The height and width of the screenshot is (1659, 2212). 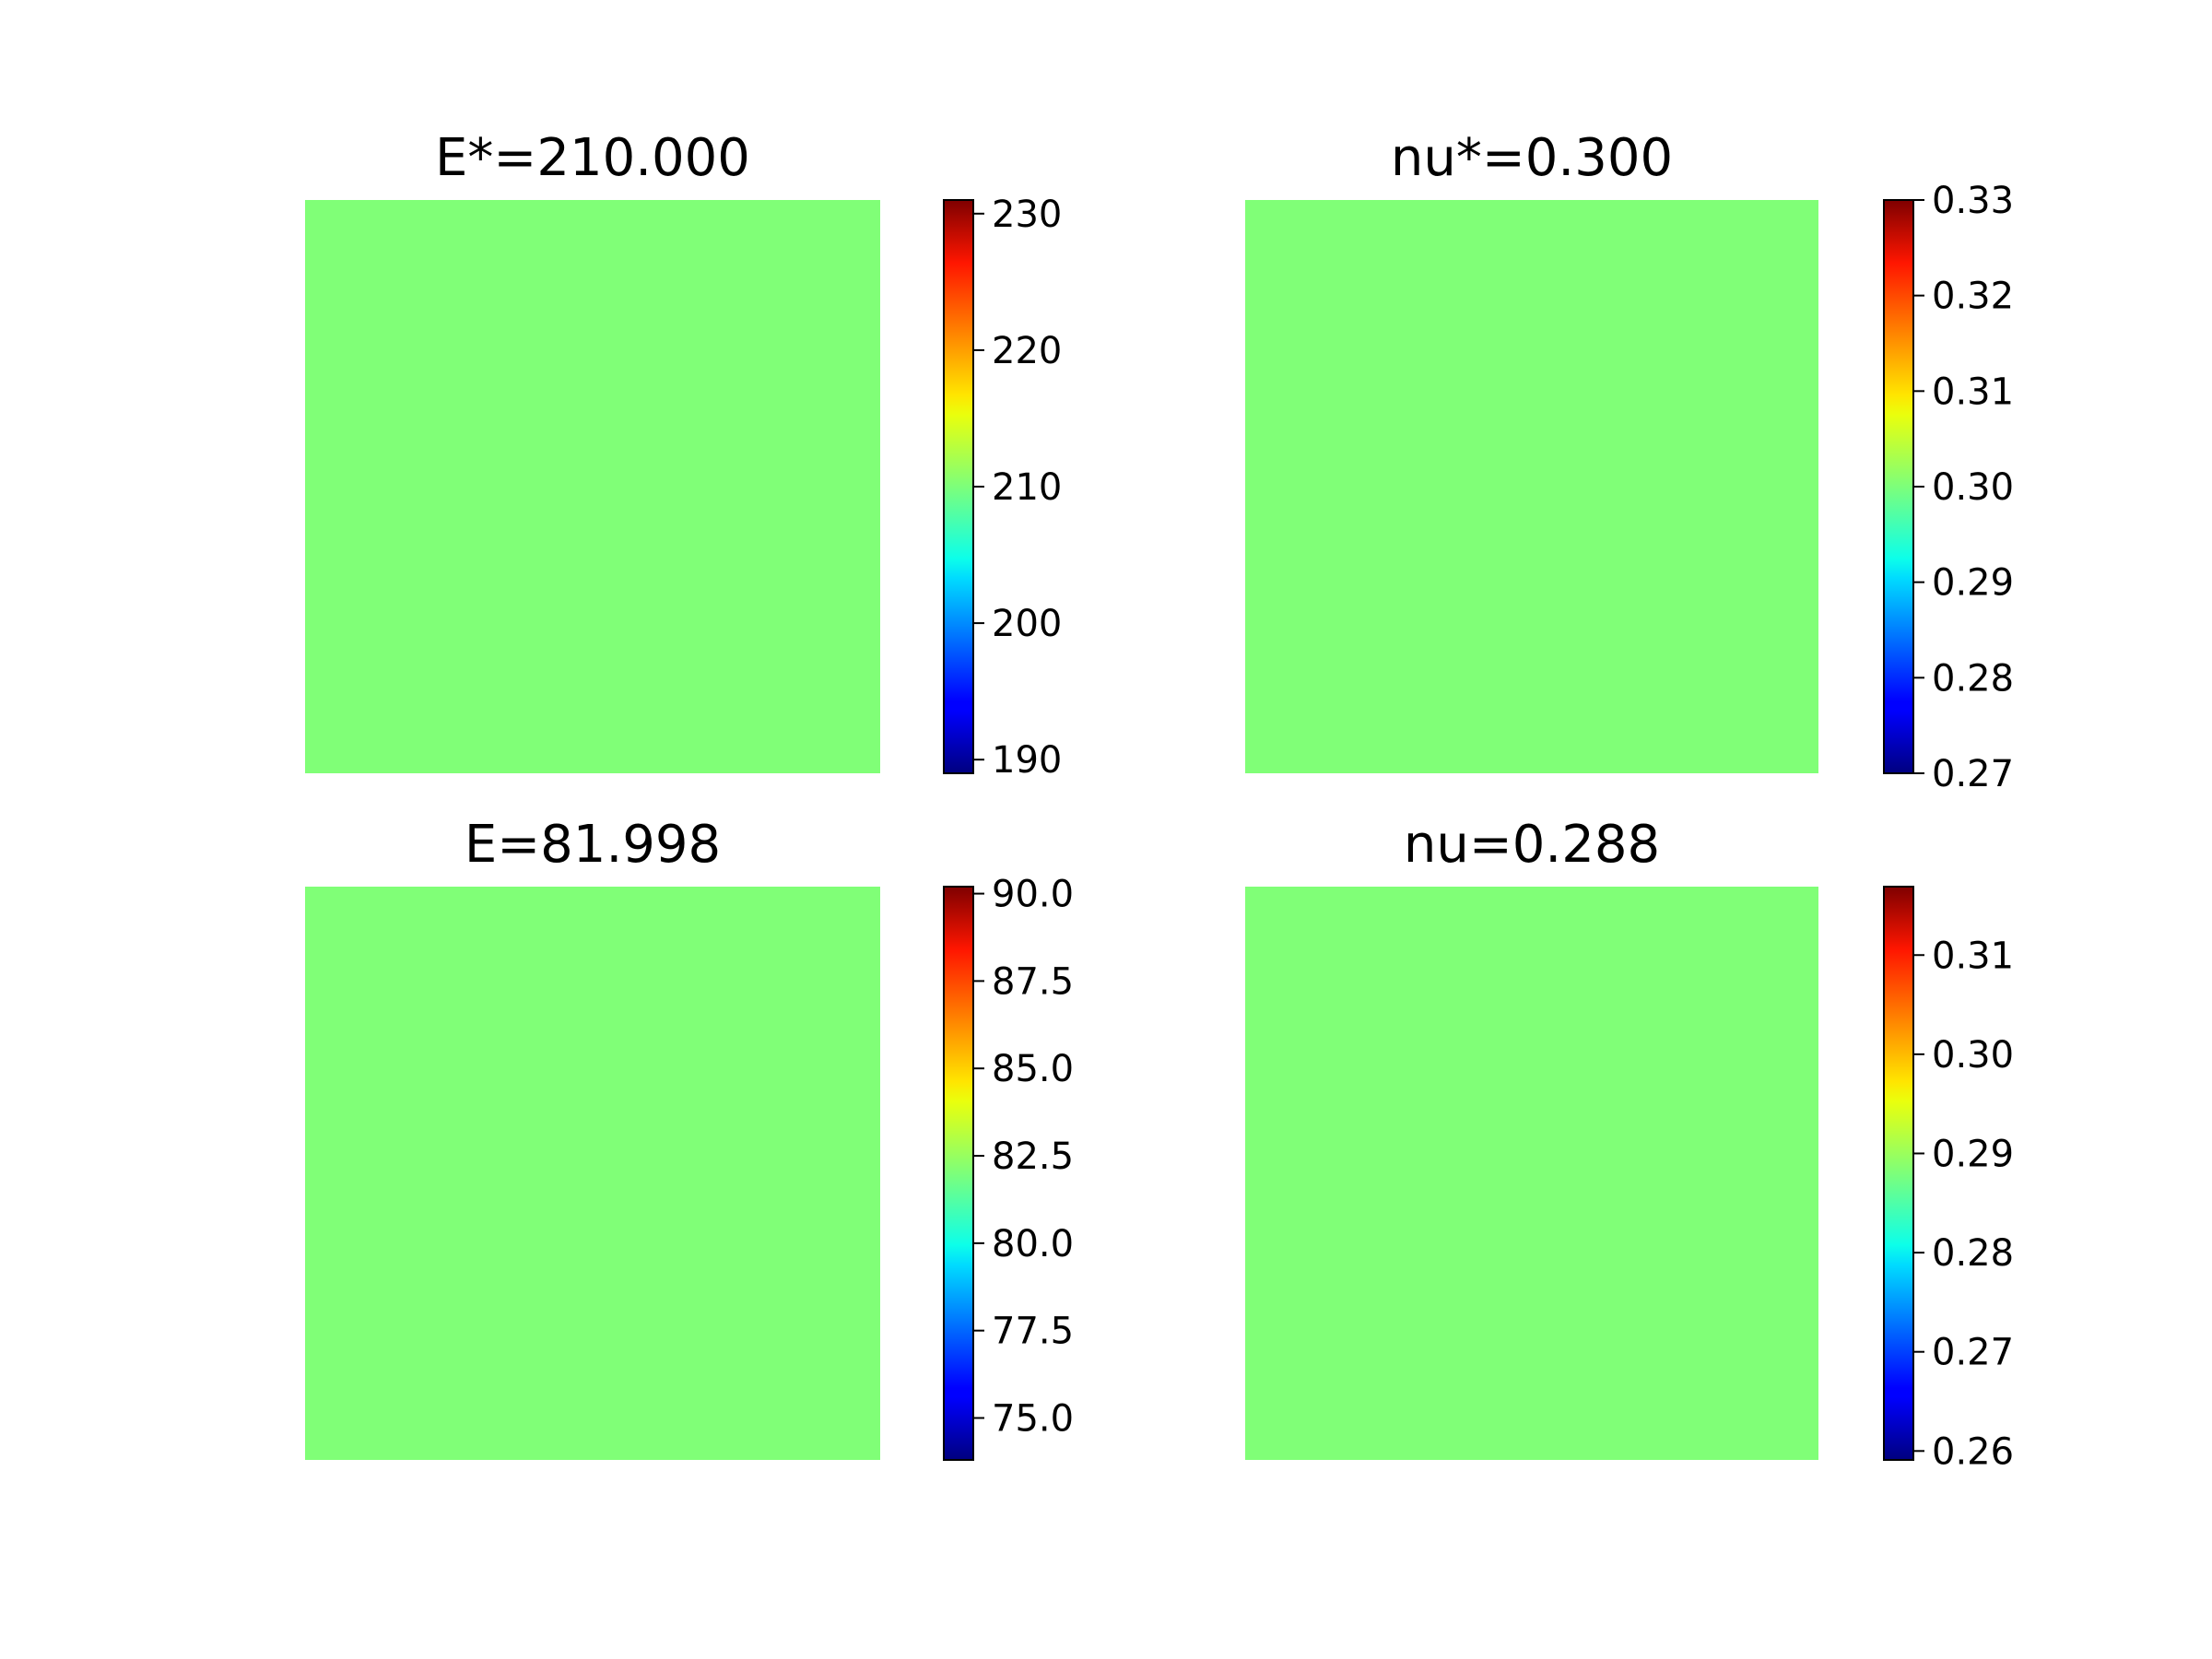 I want to click on subplot-nu: nu=0.288 0.26 0.27 0.28 0.29 0.30 0.31, so click(x=1629, y=1144).